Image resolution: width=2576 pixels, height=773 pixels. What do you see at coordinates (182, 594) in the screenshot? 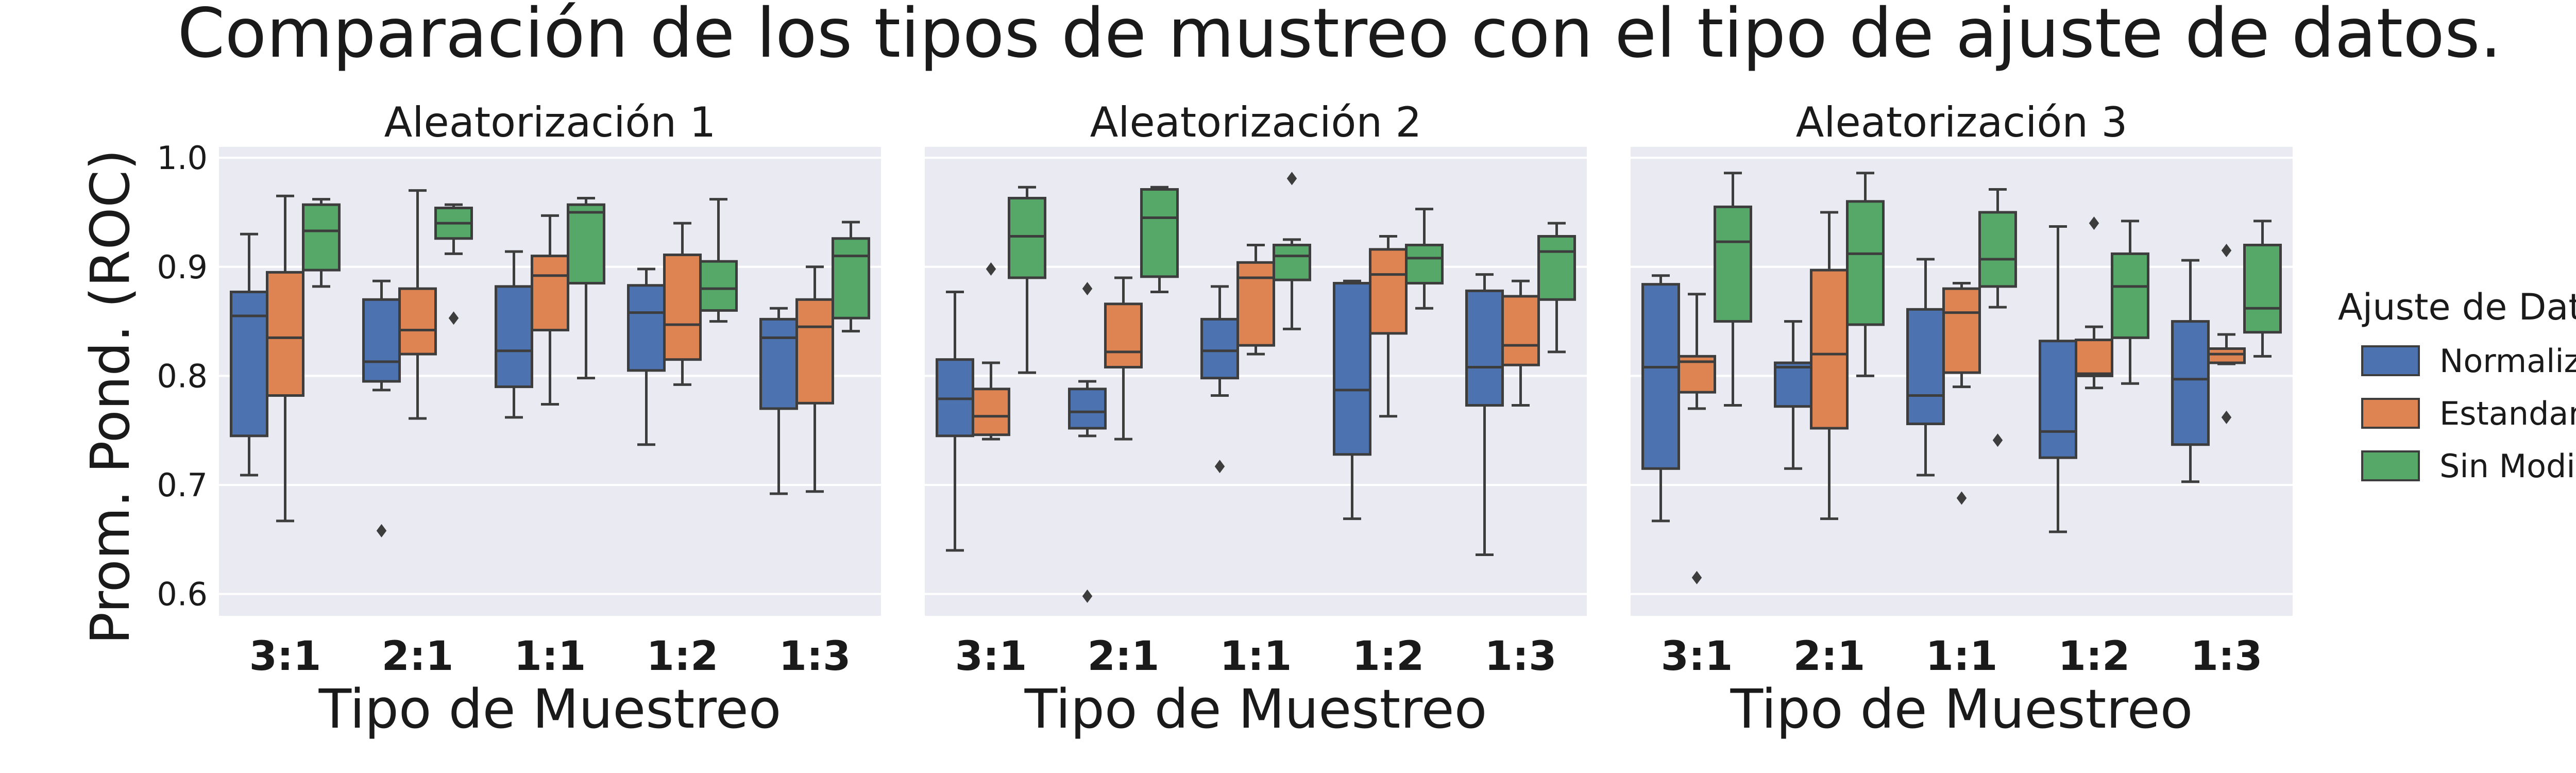
I see `y-tick-label: 0.6` at bounding box center [182, 594].